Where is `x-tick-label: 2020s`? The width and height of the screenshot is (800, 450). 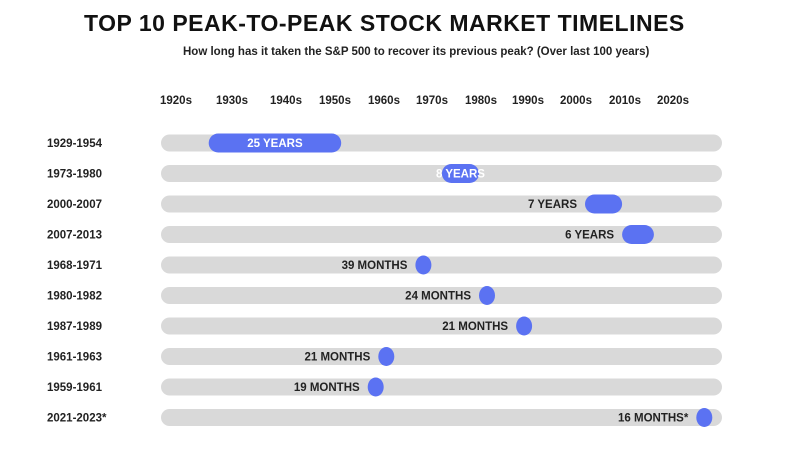
x-tick-label: 2020s is located at coordinates (673, 101).